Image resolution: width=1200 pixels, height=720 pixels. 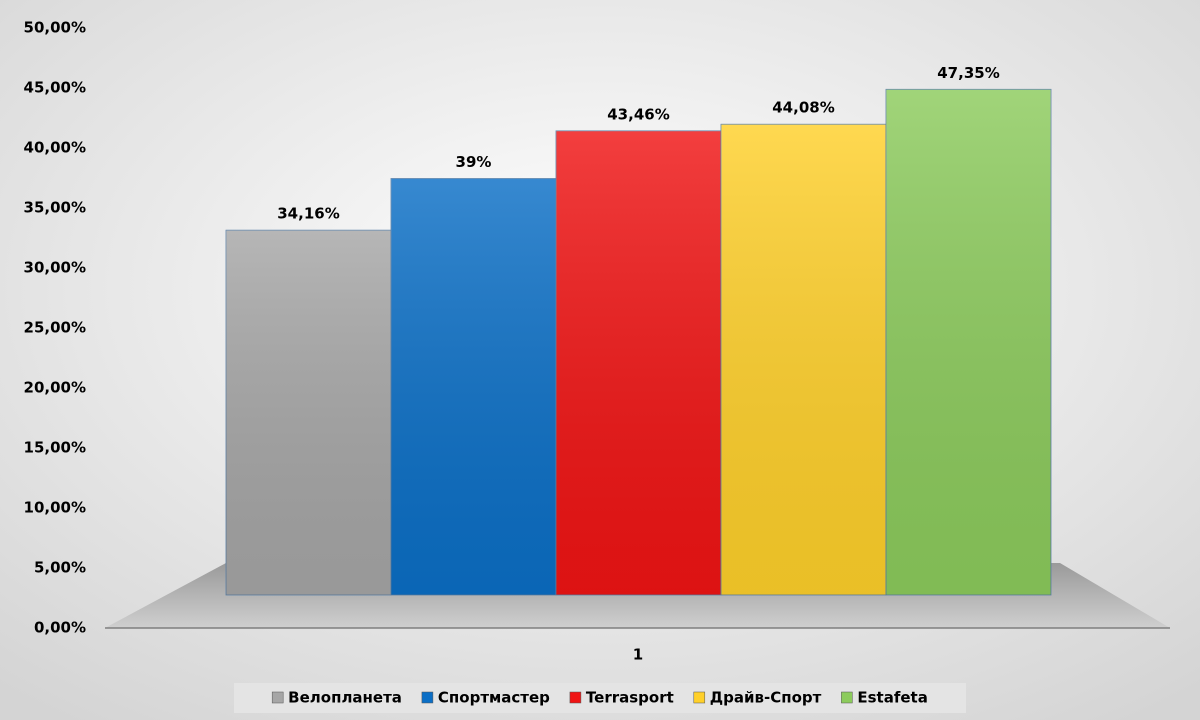 What do you see at coordinates (55, 268) in the screenshot?
I see `y-tick-label: 30,00%` at bounding box center [55, 268].